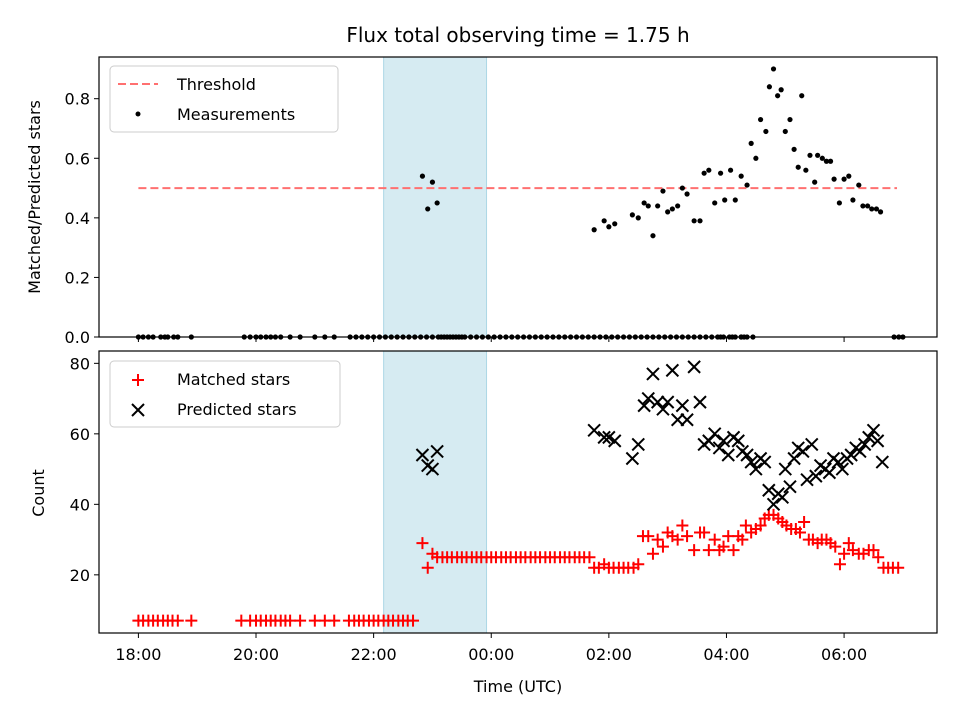 The height and width of the screenshot is (720, 960). Describe the element at coordinates (77, 218) in the screenshot. I see `top-y-tick-label: 0.4` at that location.